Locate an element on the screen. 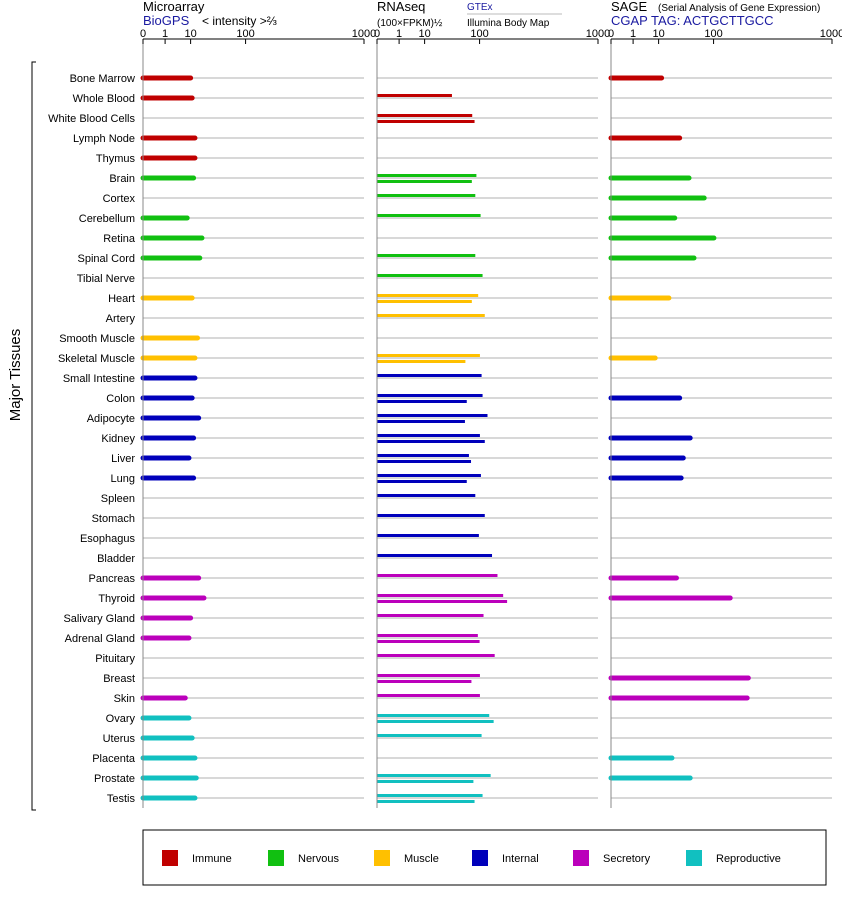 This screenshot has width=842, height=900. x-tick-label-sage-0: 0 is located at coordinates (611, 34).